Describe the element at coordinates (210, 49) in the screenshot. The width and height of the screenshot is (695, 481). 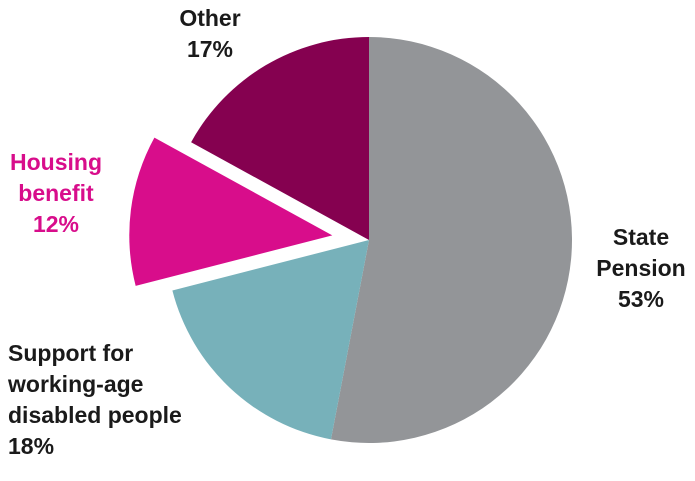
I see `percent-label: 17%` at that location.